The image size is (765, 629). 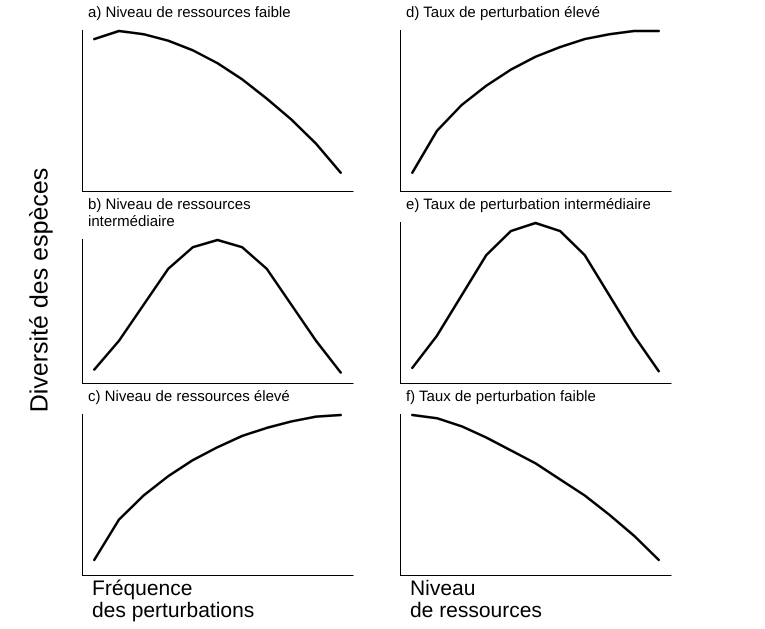 What do you see at coordinates (476, 599) in the screenshot?
I see `x-axis-title: Niveau de ressources` at bounding box center [476, 599].